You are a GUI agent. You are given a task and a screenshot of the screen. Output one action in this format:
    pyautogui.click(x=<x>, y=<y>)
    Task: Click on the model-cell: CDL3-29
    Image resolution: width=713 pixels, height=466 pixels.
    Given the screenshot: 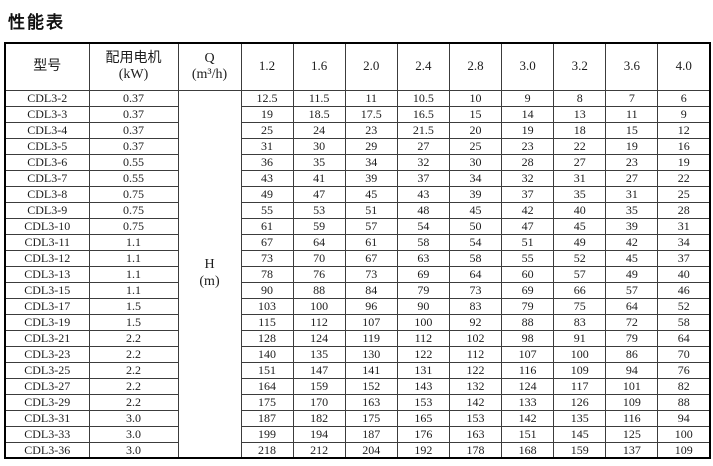 What is the action you would take?
    pyautogui.click(x=47, y=402)
    